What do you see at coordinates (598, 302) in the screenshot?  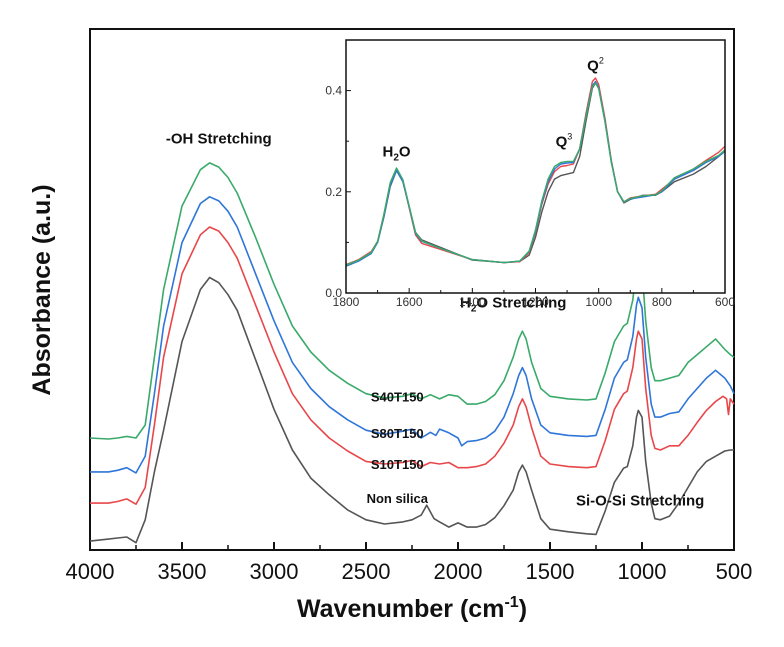 I see `inset-x-tick-label-1000: 1000` at bounding box center [598, 302].